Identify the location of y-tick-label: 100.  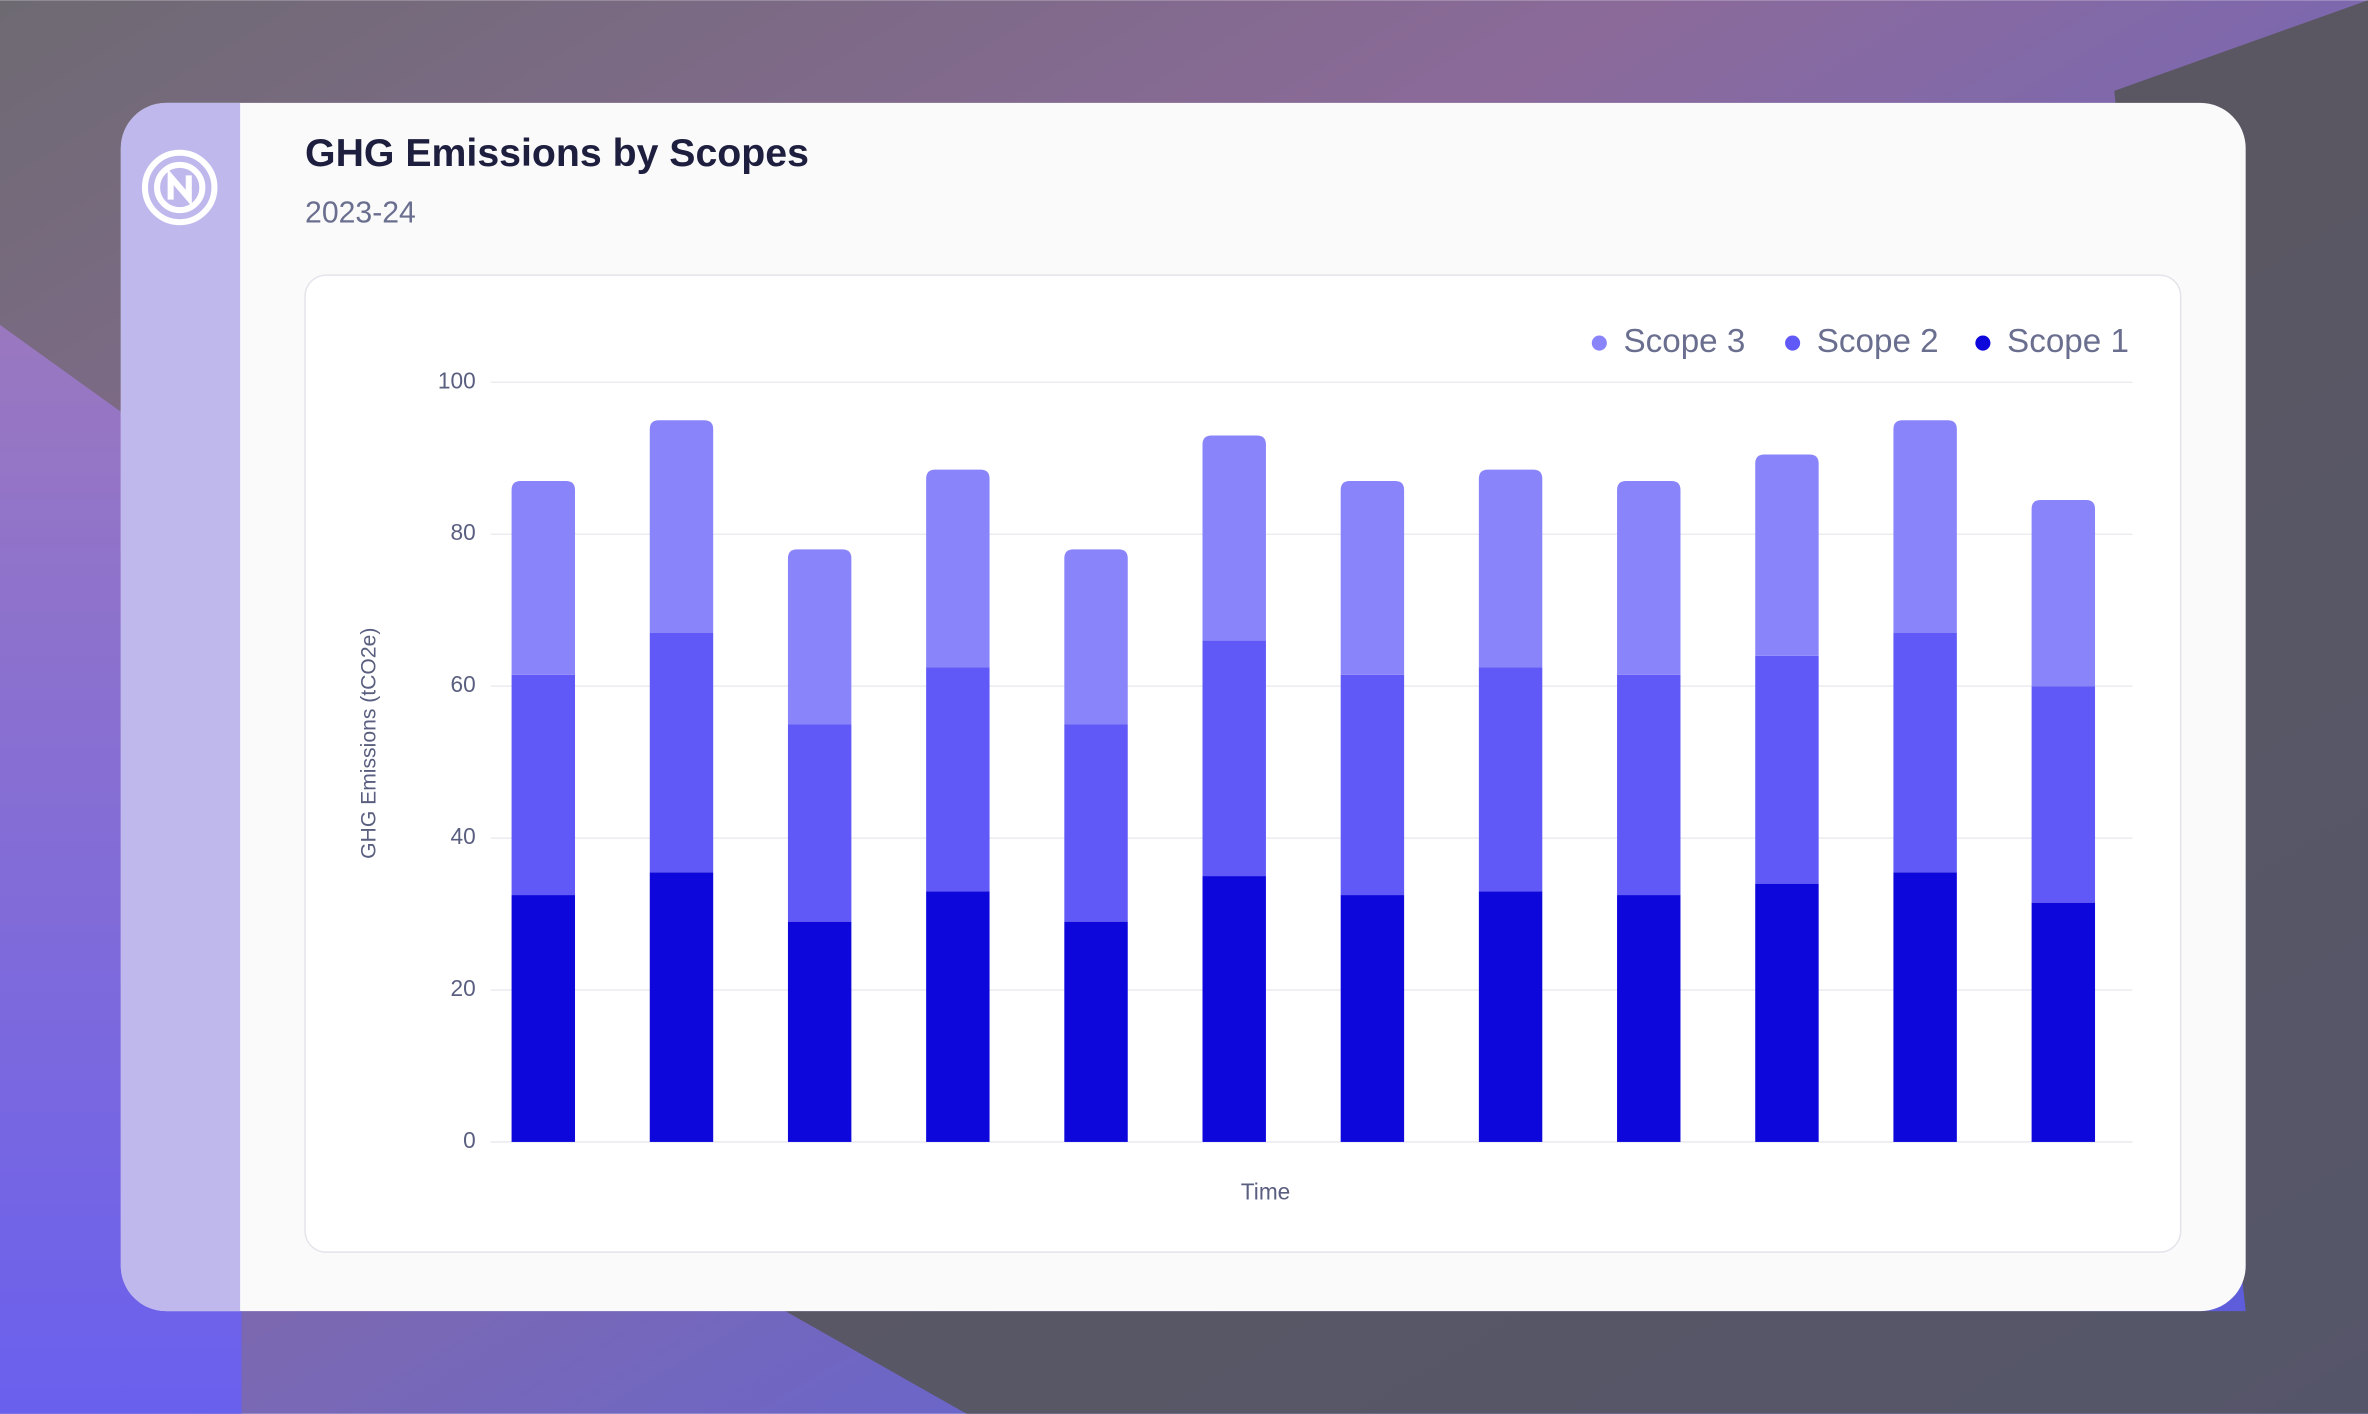
(457, 380).